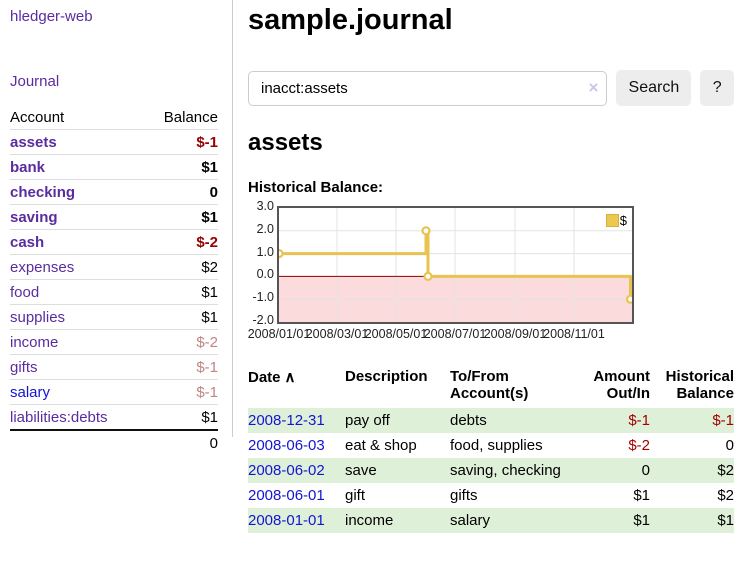 The height and width of the screenshot is (582, 742). Describe the element at coordinates (455, 334) in the screenshot. I see `x-tick: 2008/07/01` at that location.